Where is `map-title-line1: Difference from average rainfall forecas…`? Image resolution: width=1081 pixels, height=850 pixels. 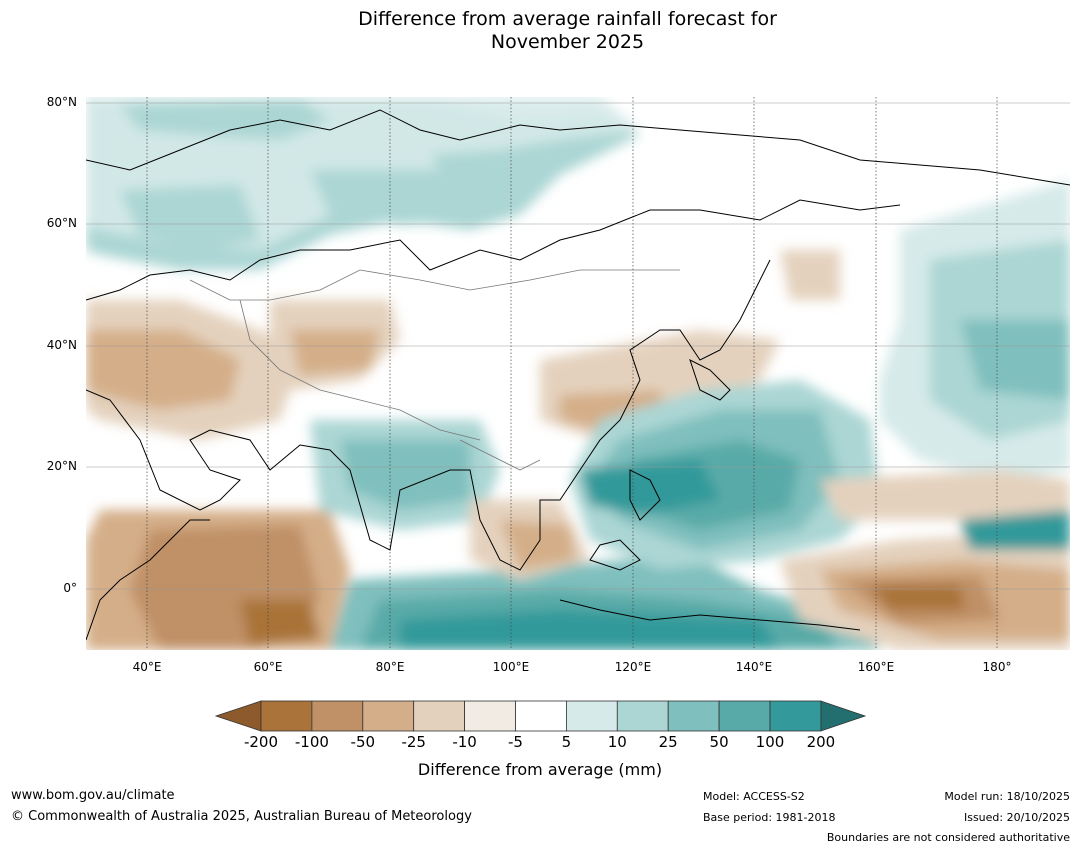
map-title-line1: Difference from average rainfall forecas… is located at coordinates (567, 19).